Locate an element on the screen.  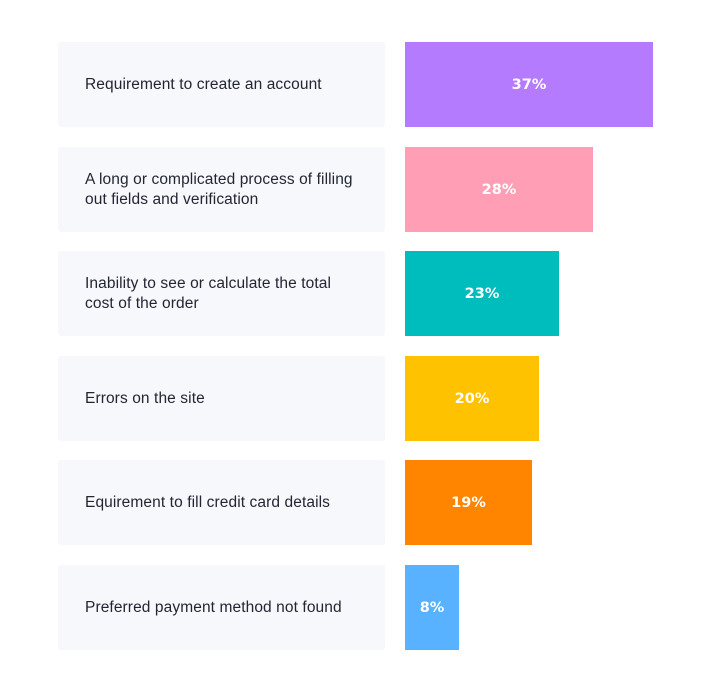
bar: 8% is located at coordinates (432, 607).